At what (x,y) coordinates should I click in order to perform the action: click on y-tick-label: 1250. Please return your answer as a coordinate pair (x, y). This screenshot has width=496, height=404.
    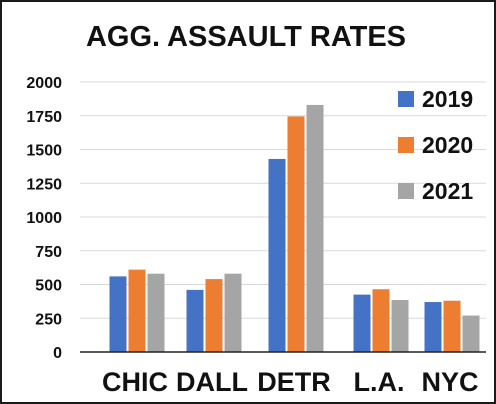
    Looking at the image, I should click on (44, 184).